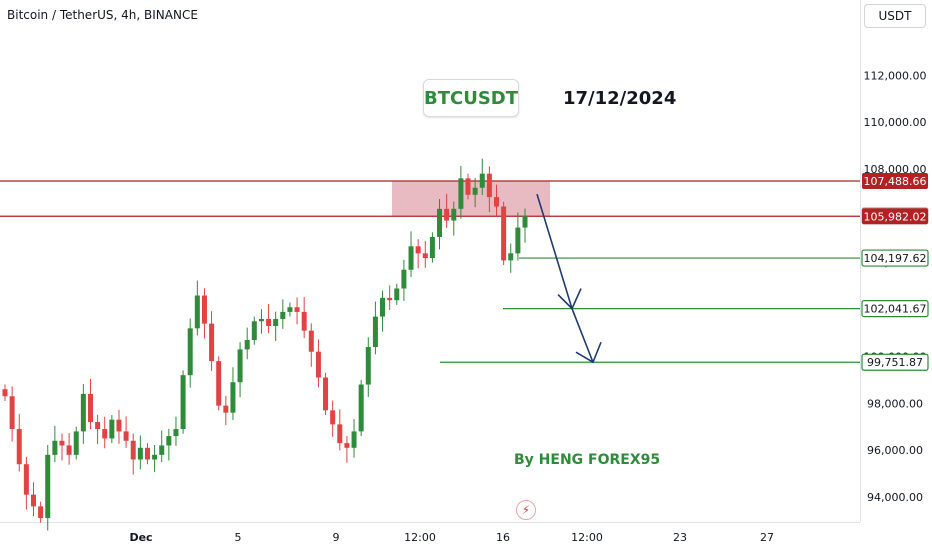 The height and width of the screenshot is (550, 932). What do you see at coordinates (336, 537) in the screenshot?
I see `time-tick-label: 9` at bounding box center [336, 537].